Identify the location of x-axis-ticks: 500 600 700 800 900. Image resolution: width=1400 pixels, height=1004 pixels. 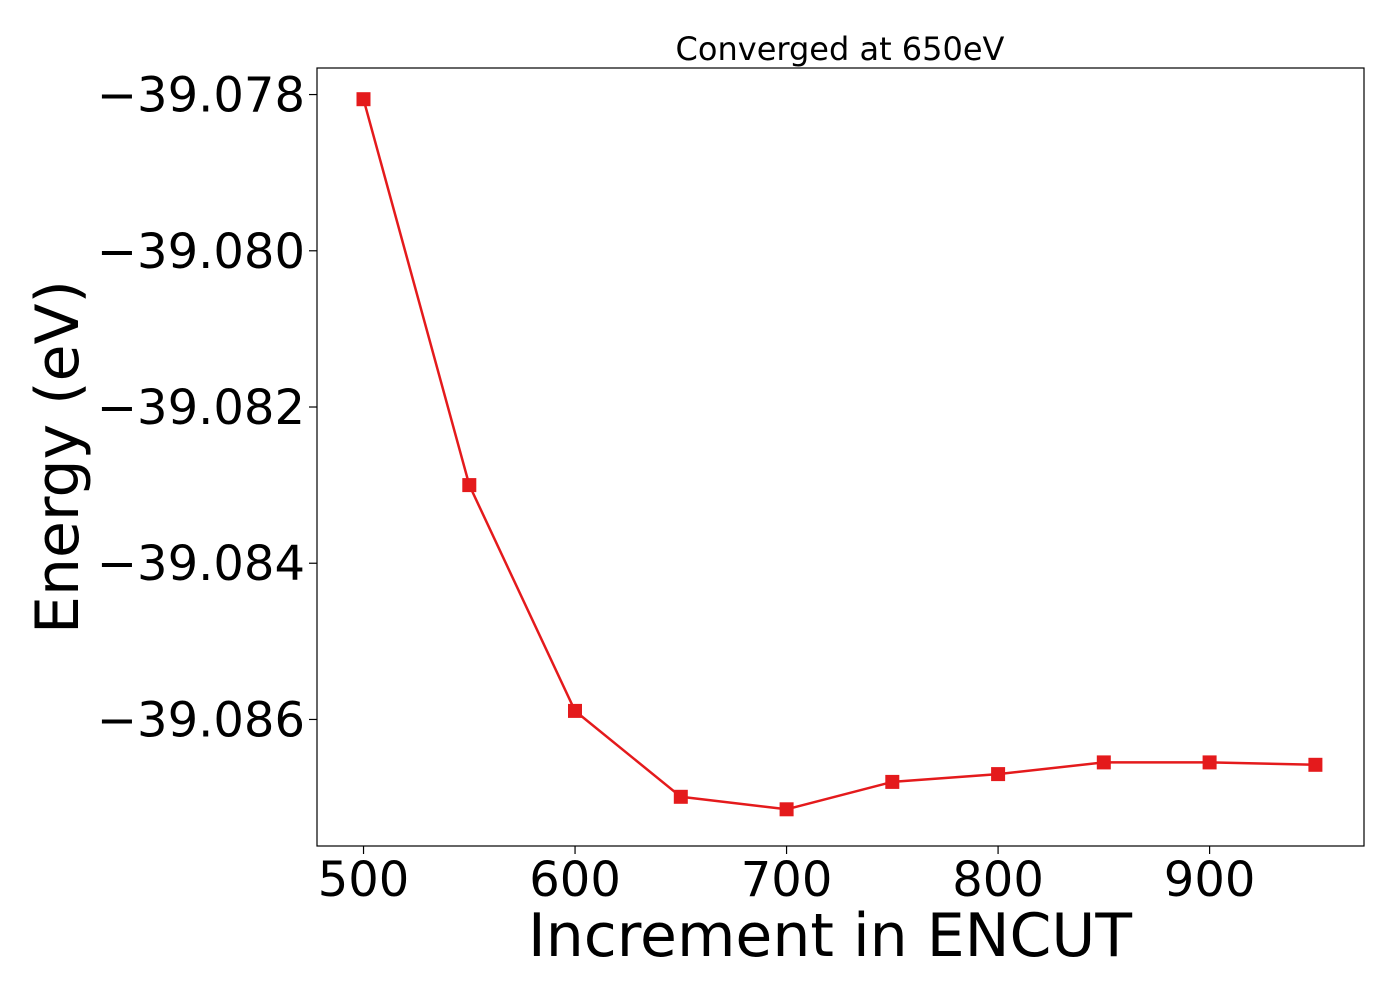
(787, 877).